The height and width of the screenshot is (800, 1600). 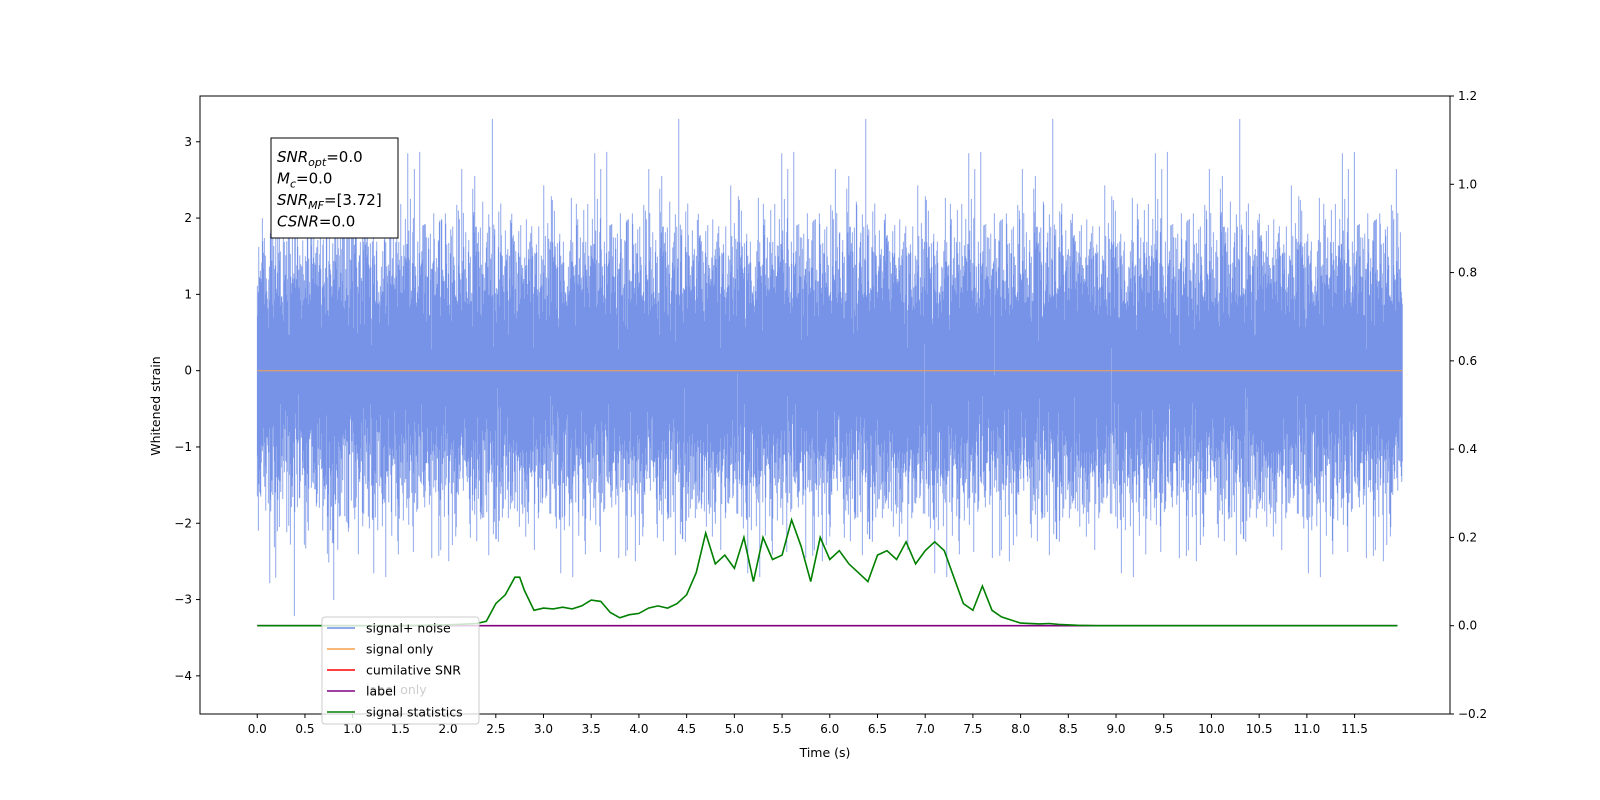 I want to click on y-left-tick-label: −2, so click(x=183, y=523).